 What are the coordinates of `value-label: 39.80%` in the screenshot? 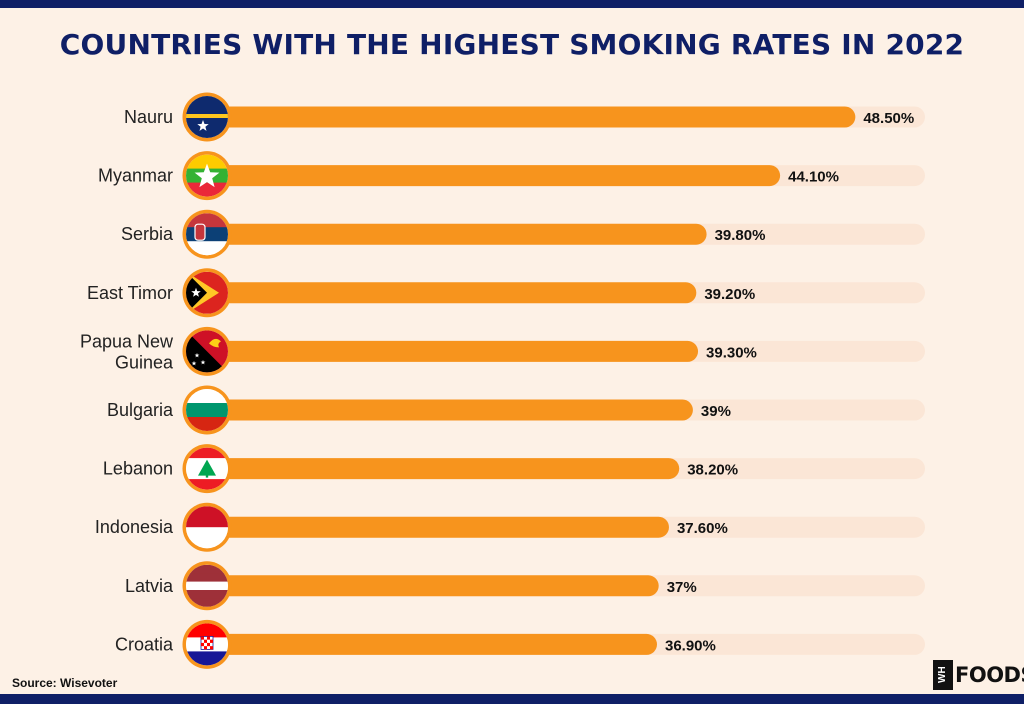 It's located at (740, 235).